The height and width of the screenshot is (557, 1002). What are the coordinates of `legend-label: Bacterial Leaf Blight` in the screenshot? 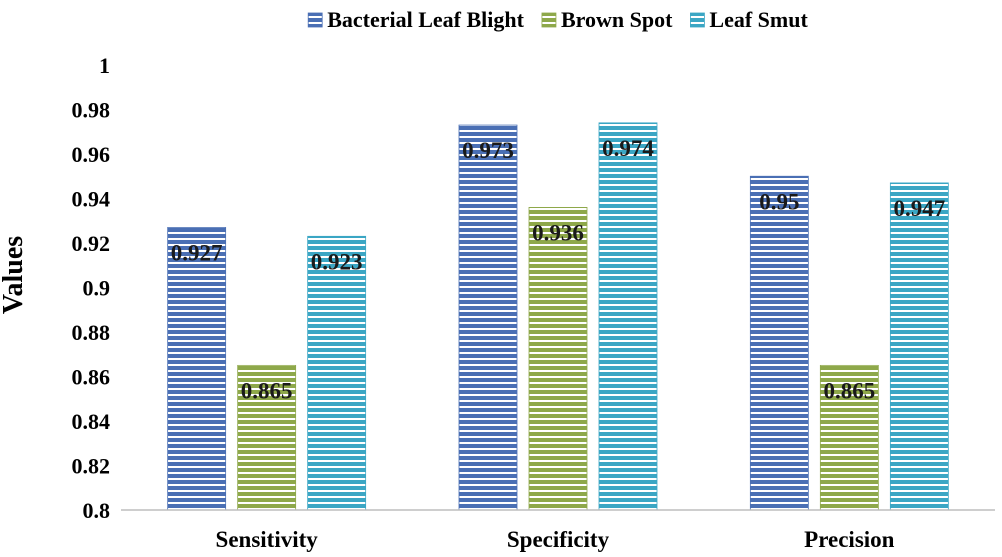 It's located at (425, 19).